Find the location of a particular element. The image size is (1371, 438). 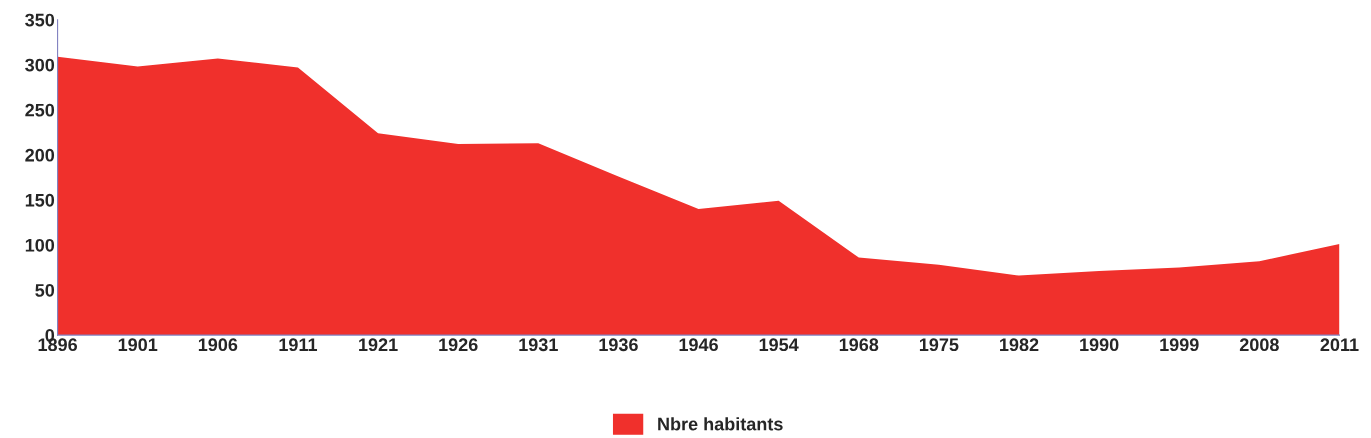

y-tick-label: 250 is located at coordinates (40, 110).